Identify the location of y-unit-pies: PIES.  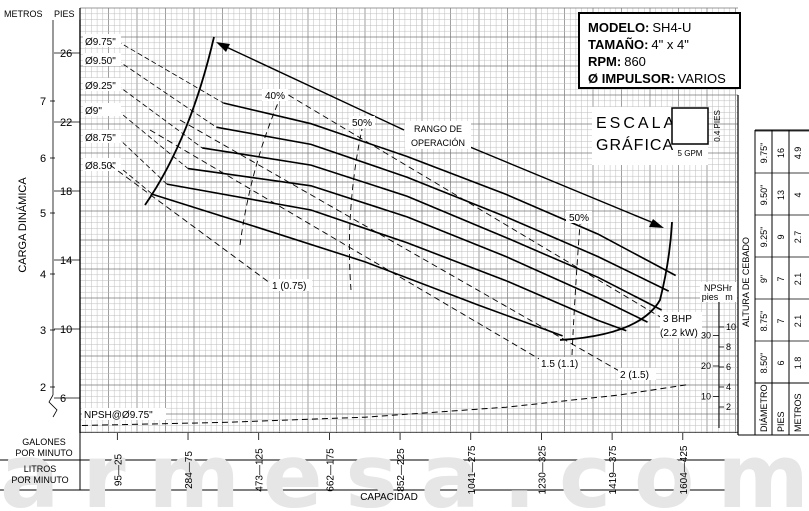
(64, 14).